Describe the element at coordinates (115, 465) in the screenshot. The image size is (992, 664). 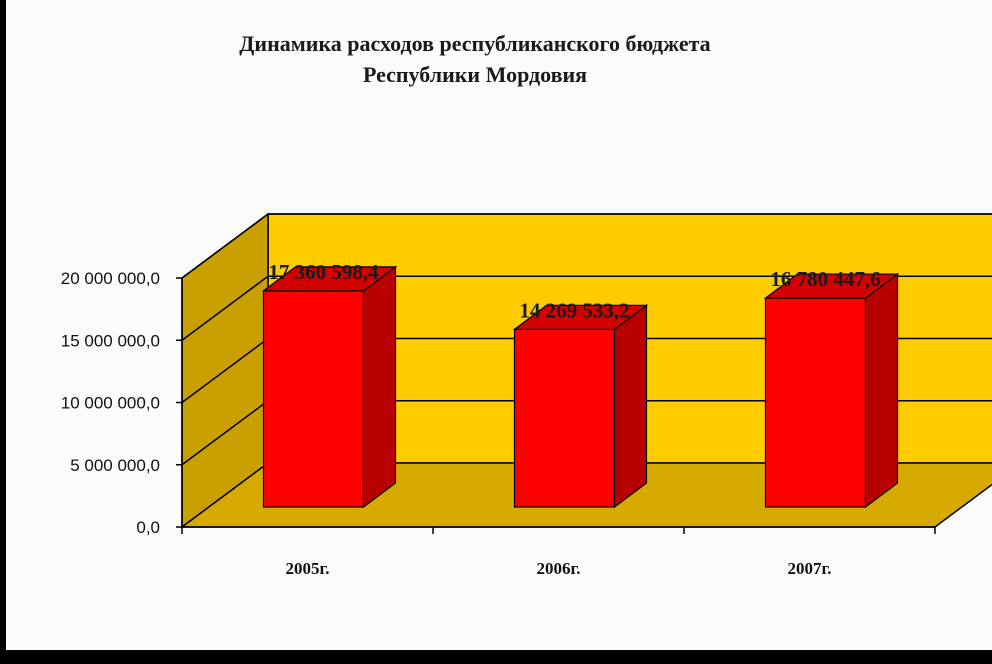
I see `y-tick-label: 5 000 000,0` at that location.